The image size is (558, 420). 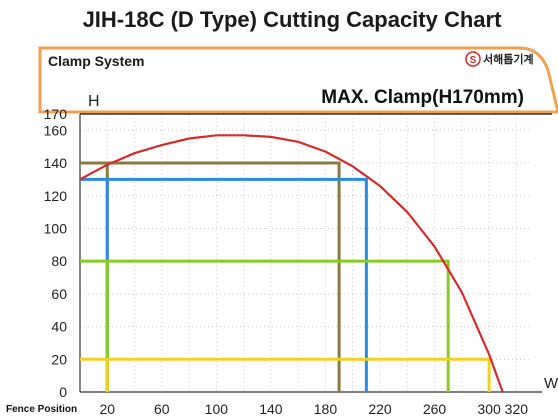 I want to click on x-tick-label: 320, so click(x=517, y=409).